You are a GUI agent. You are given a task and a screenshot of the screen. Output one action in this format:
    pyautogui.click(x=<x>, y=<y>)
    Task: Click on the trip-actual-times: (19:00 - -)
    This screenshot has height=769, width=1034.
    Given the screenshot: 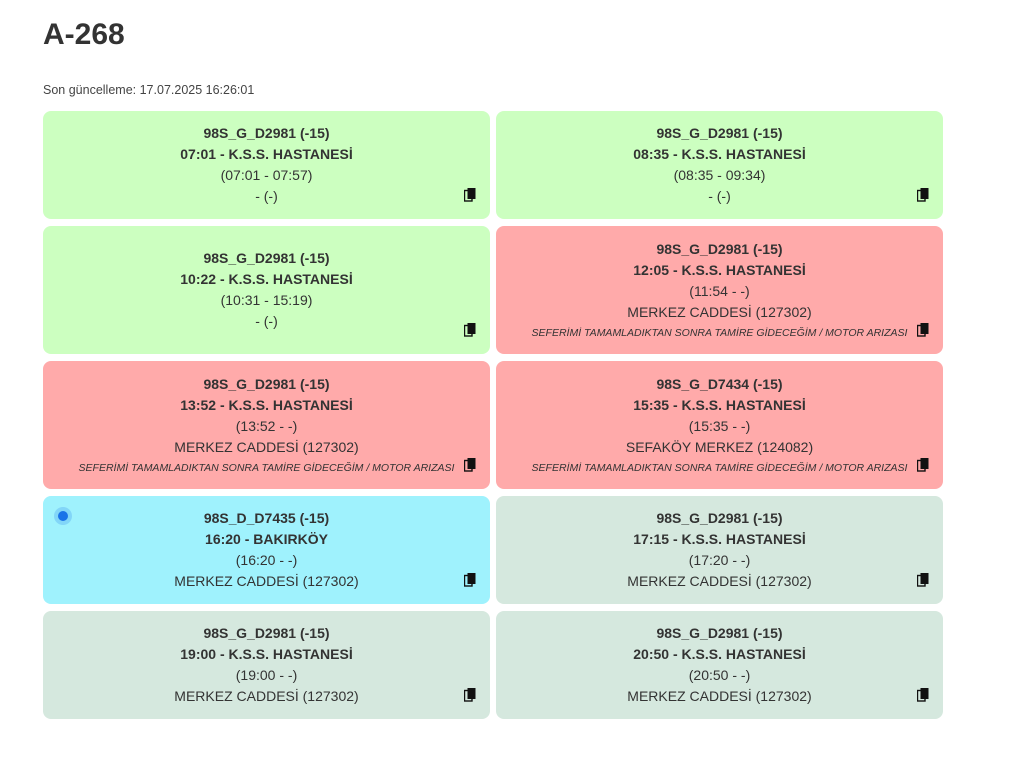 What is the action you would take?
    pyautogui.click(x=266, y=675)
    